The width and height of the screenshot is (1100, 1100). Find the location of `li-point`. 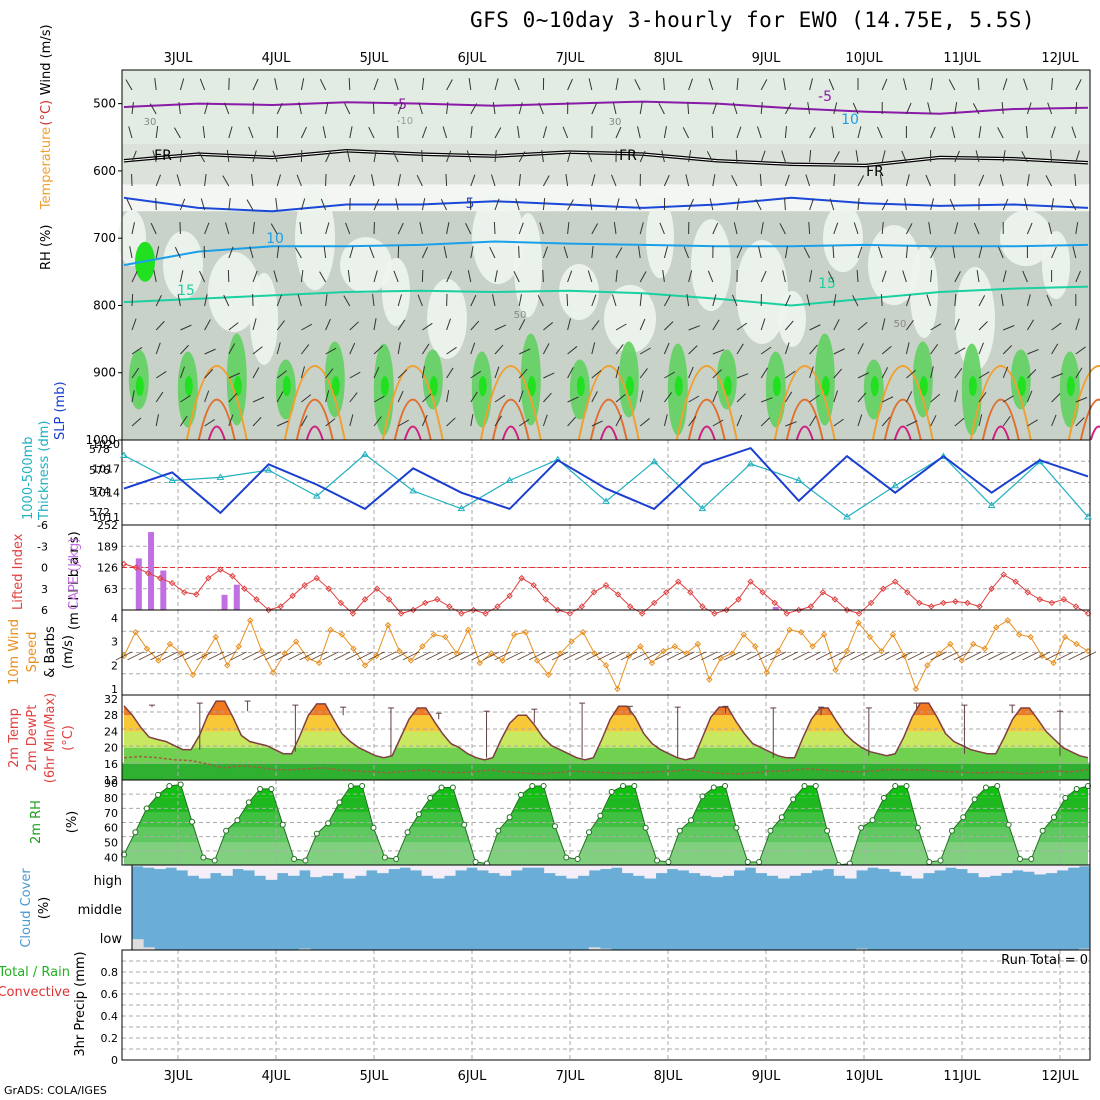

li-point is located at coordinates (991, 588).